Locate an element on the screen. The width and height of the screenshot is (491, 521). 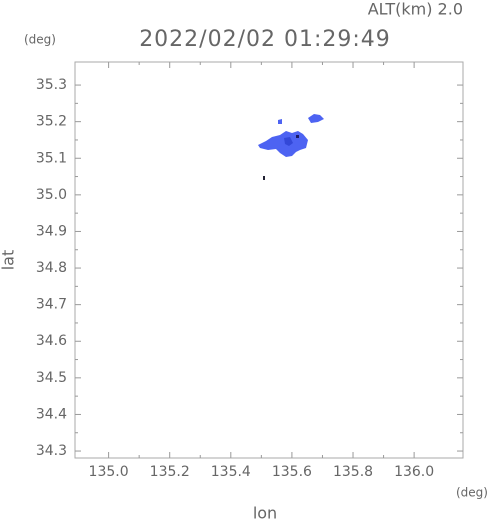
altitude-label: ALT(km) 2.0 is located at coordinates (415, 9).